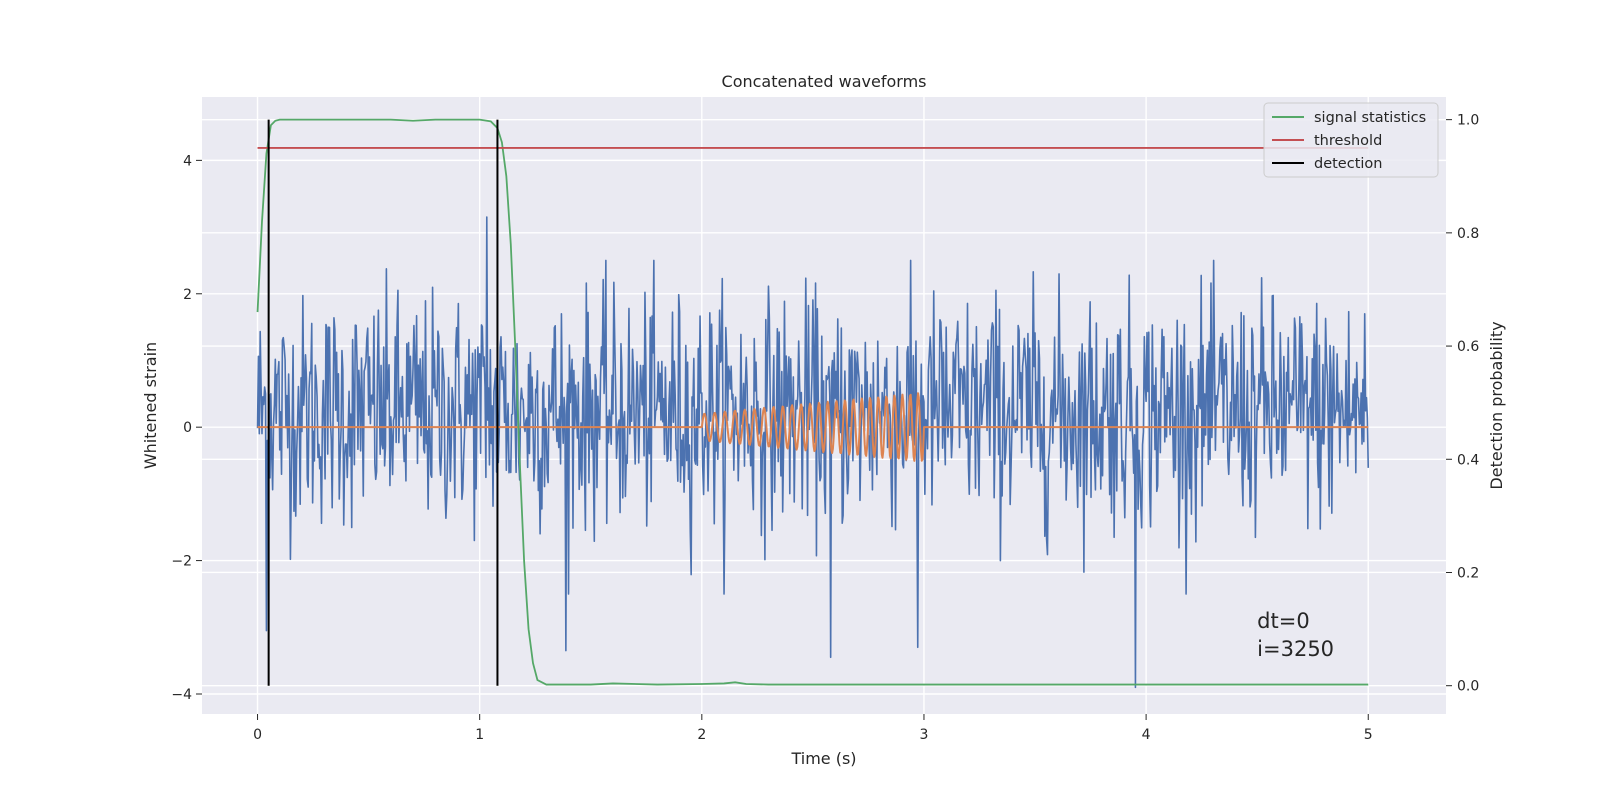  Describe the element at coordinates (1146, 735) in the screenshot. I see `x-tick-label: 4` at that location.